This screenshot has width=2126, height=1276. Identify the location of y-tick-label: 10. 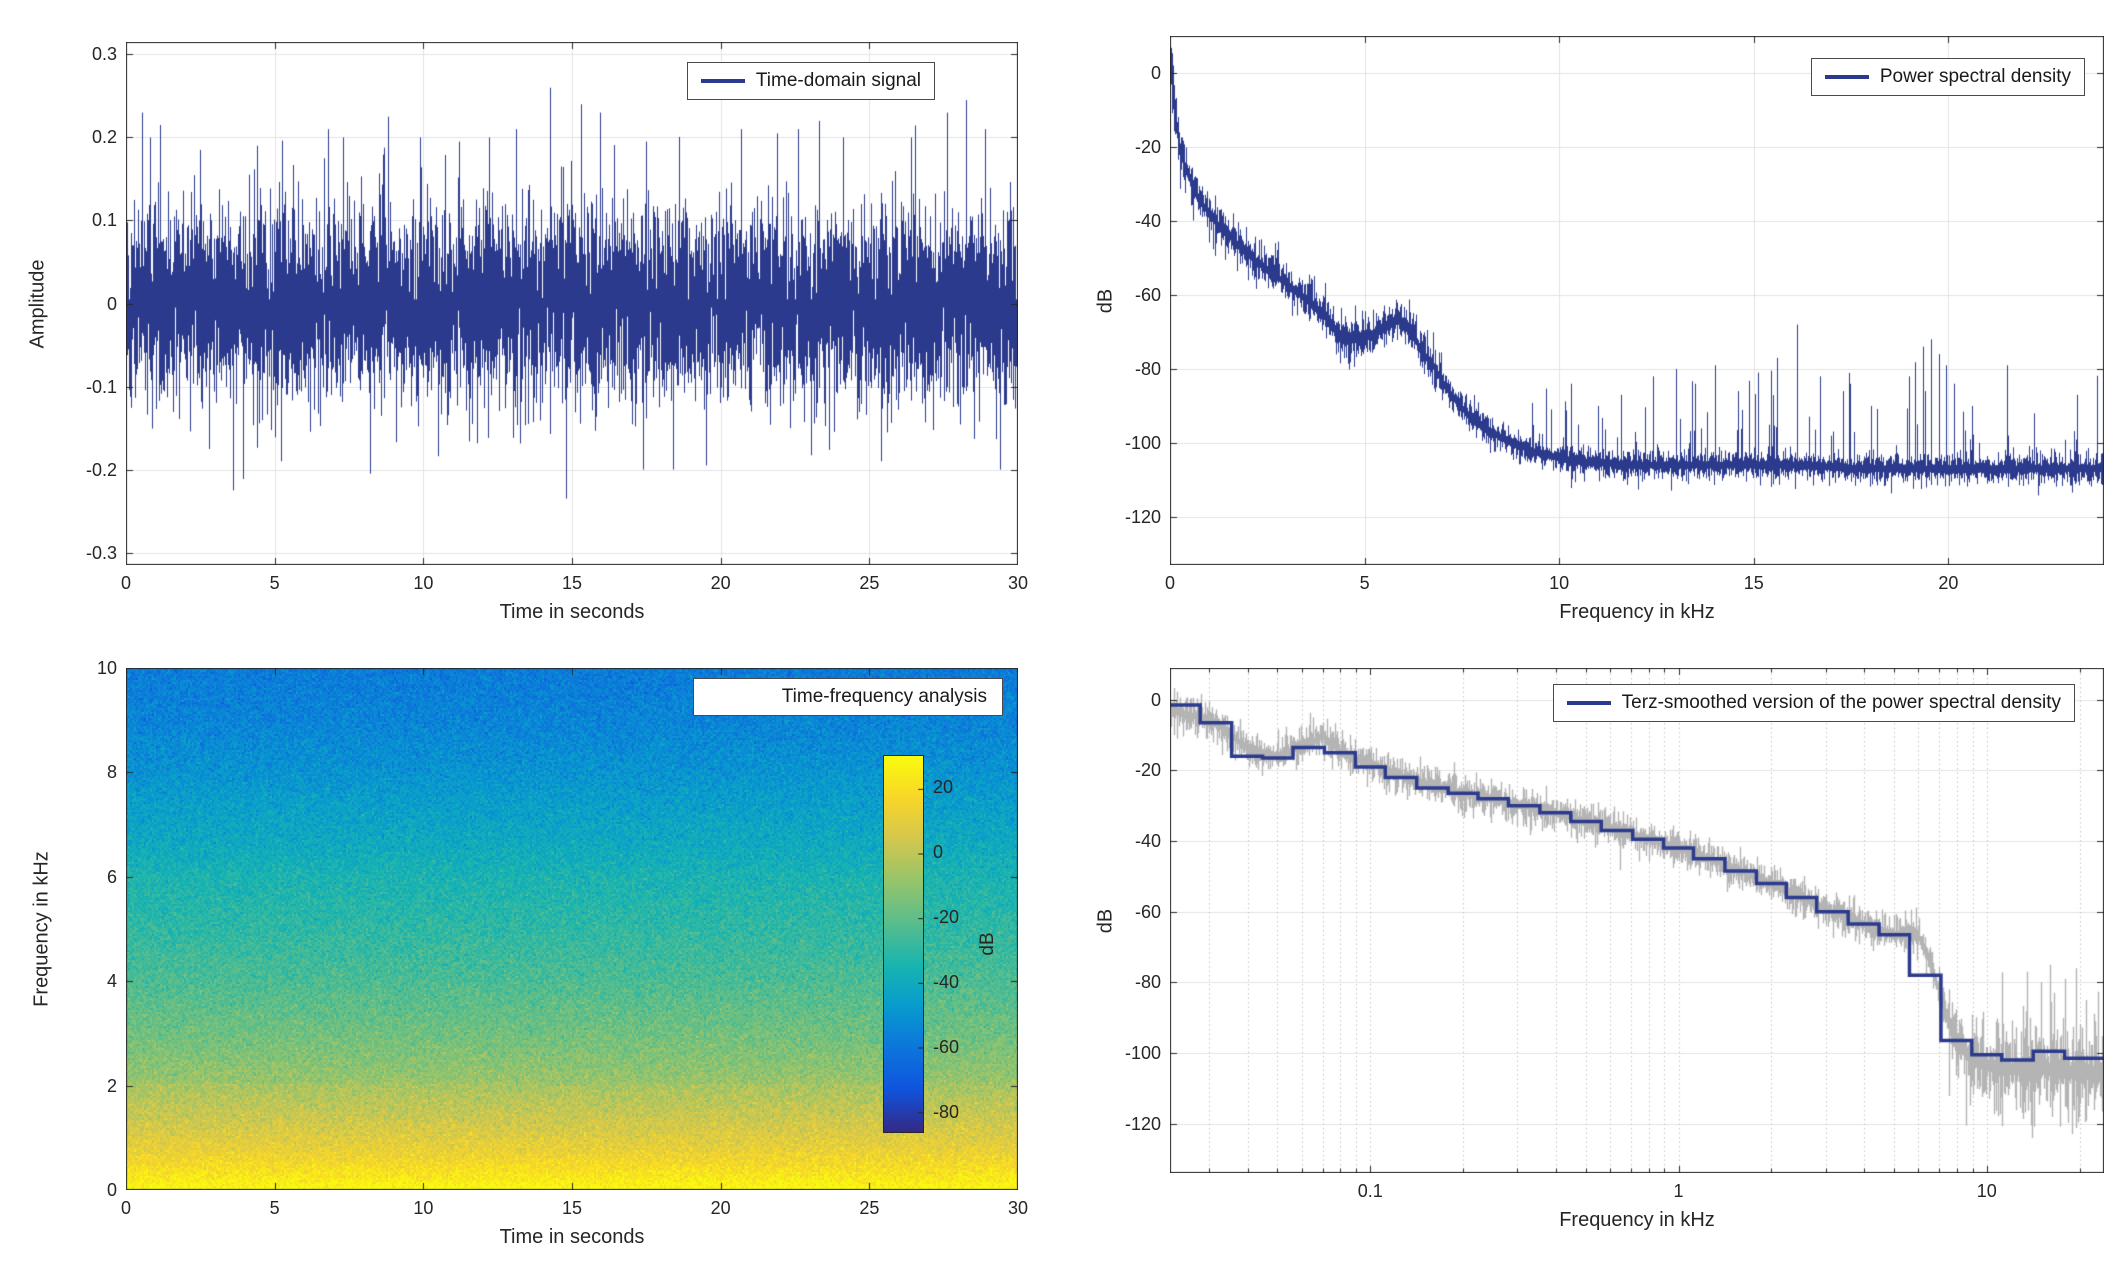
(106, 668).